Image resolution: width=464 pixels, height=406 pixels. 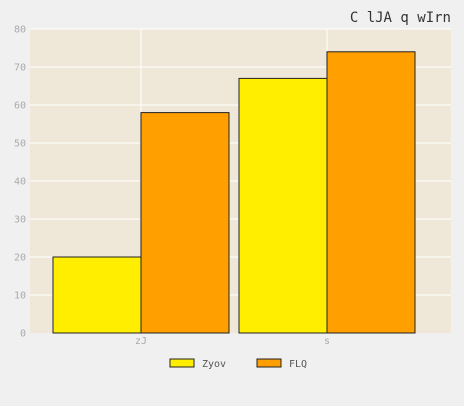 What do you see at coordinates (20, 68) in the screenshot?
I see `y-tick-label: 70` at bounding box center [20, 68].